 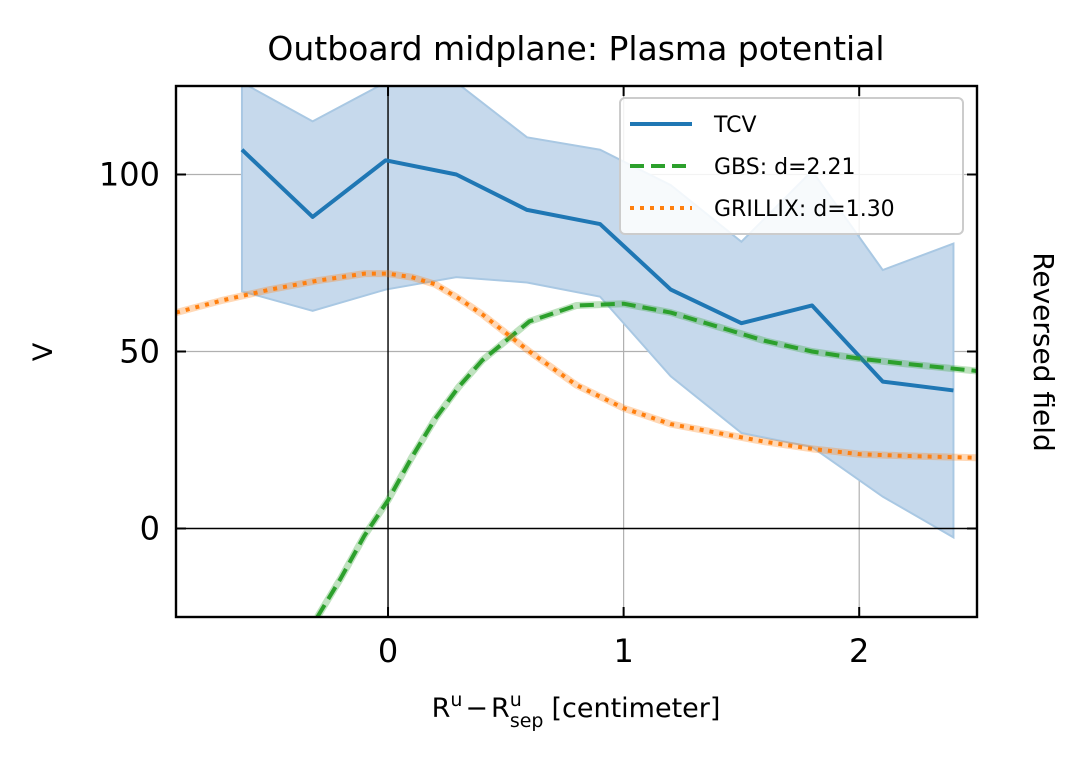 What do you see at coordinates (150, 529) in the screenshot?
I see `y-tick-label-0: 0` at bounding box center [150, 529].